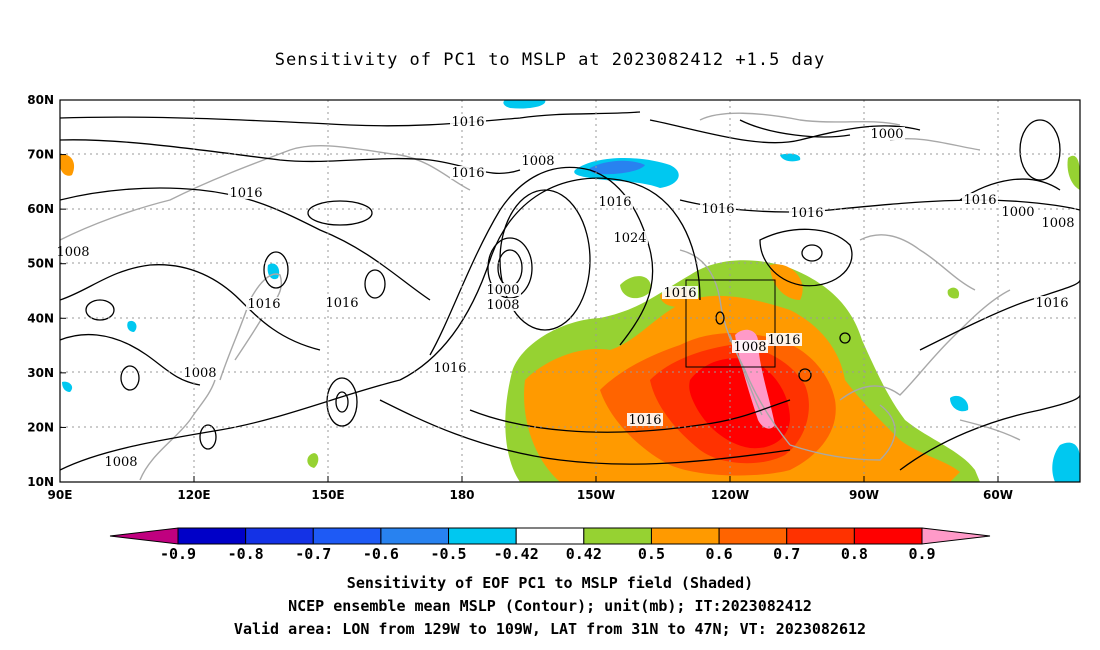 The height and width of the screenshot is (650, 1100). Describe the element at coordinates (864, 495) in the screenshot. I see `lon-tick-label: 90W` at that location.